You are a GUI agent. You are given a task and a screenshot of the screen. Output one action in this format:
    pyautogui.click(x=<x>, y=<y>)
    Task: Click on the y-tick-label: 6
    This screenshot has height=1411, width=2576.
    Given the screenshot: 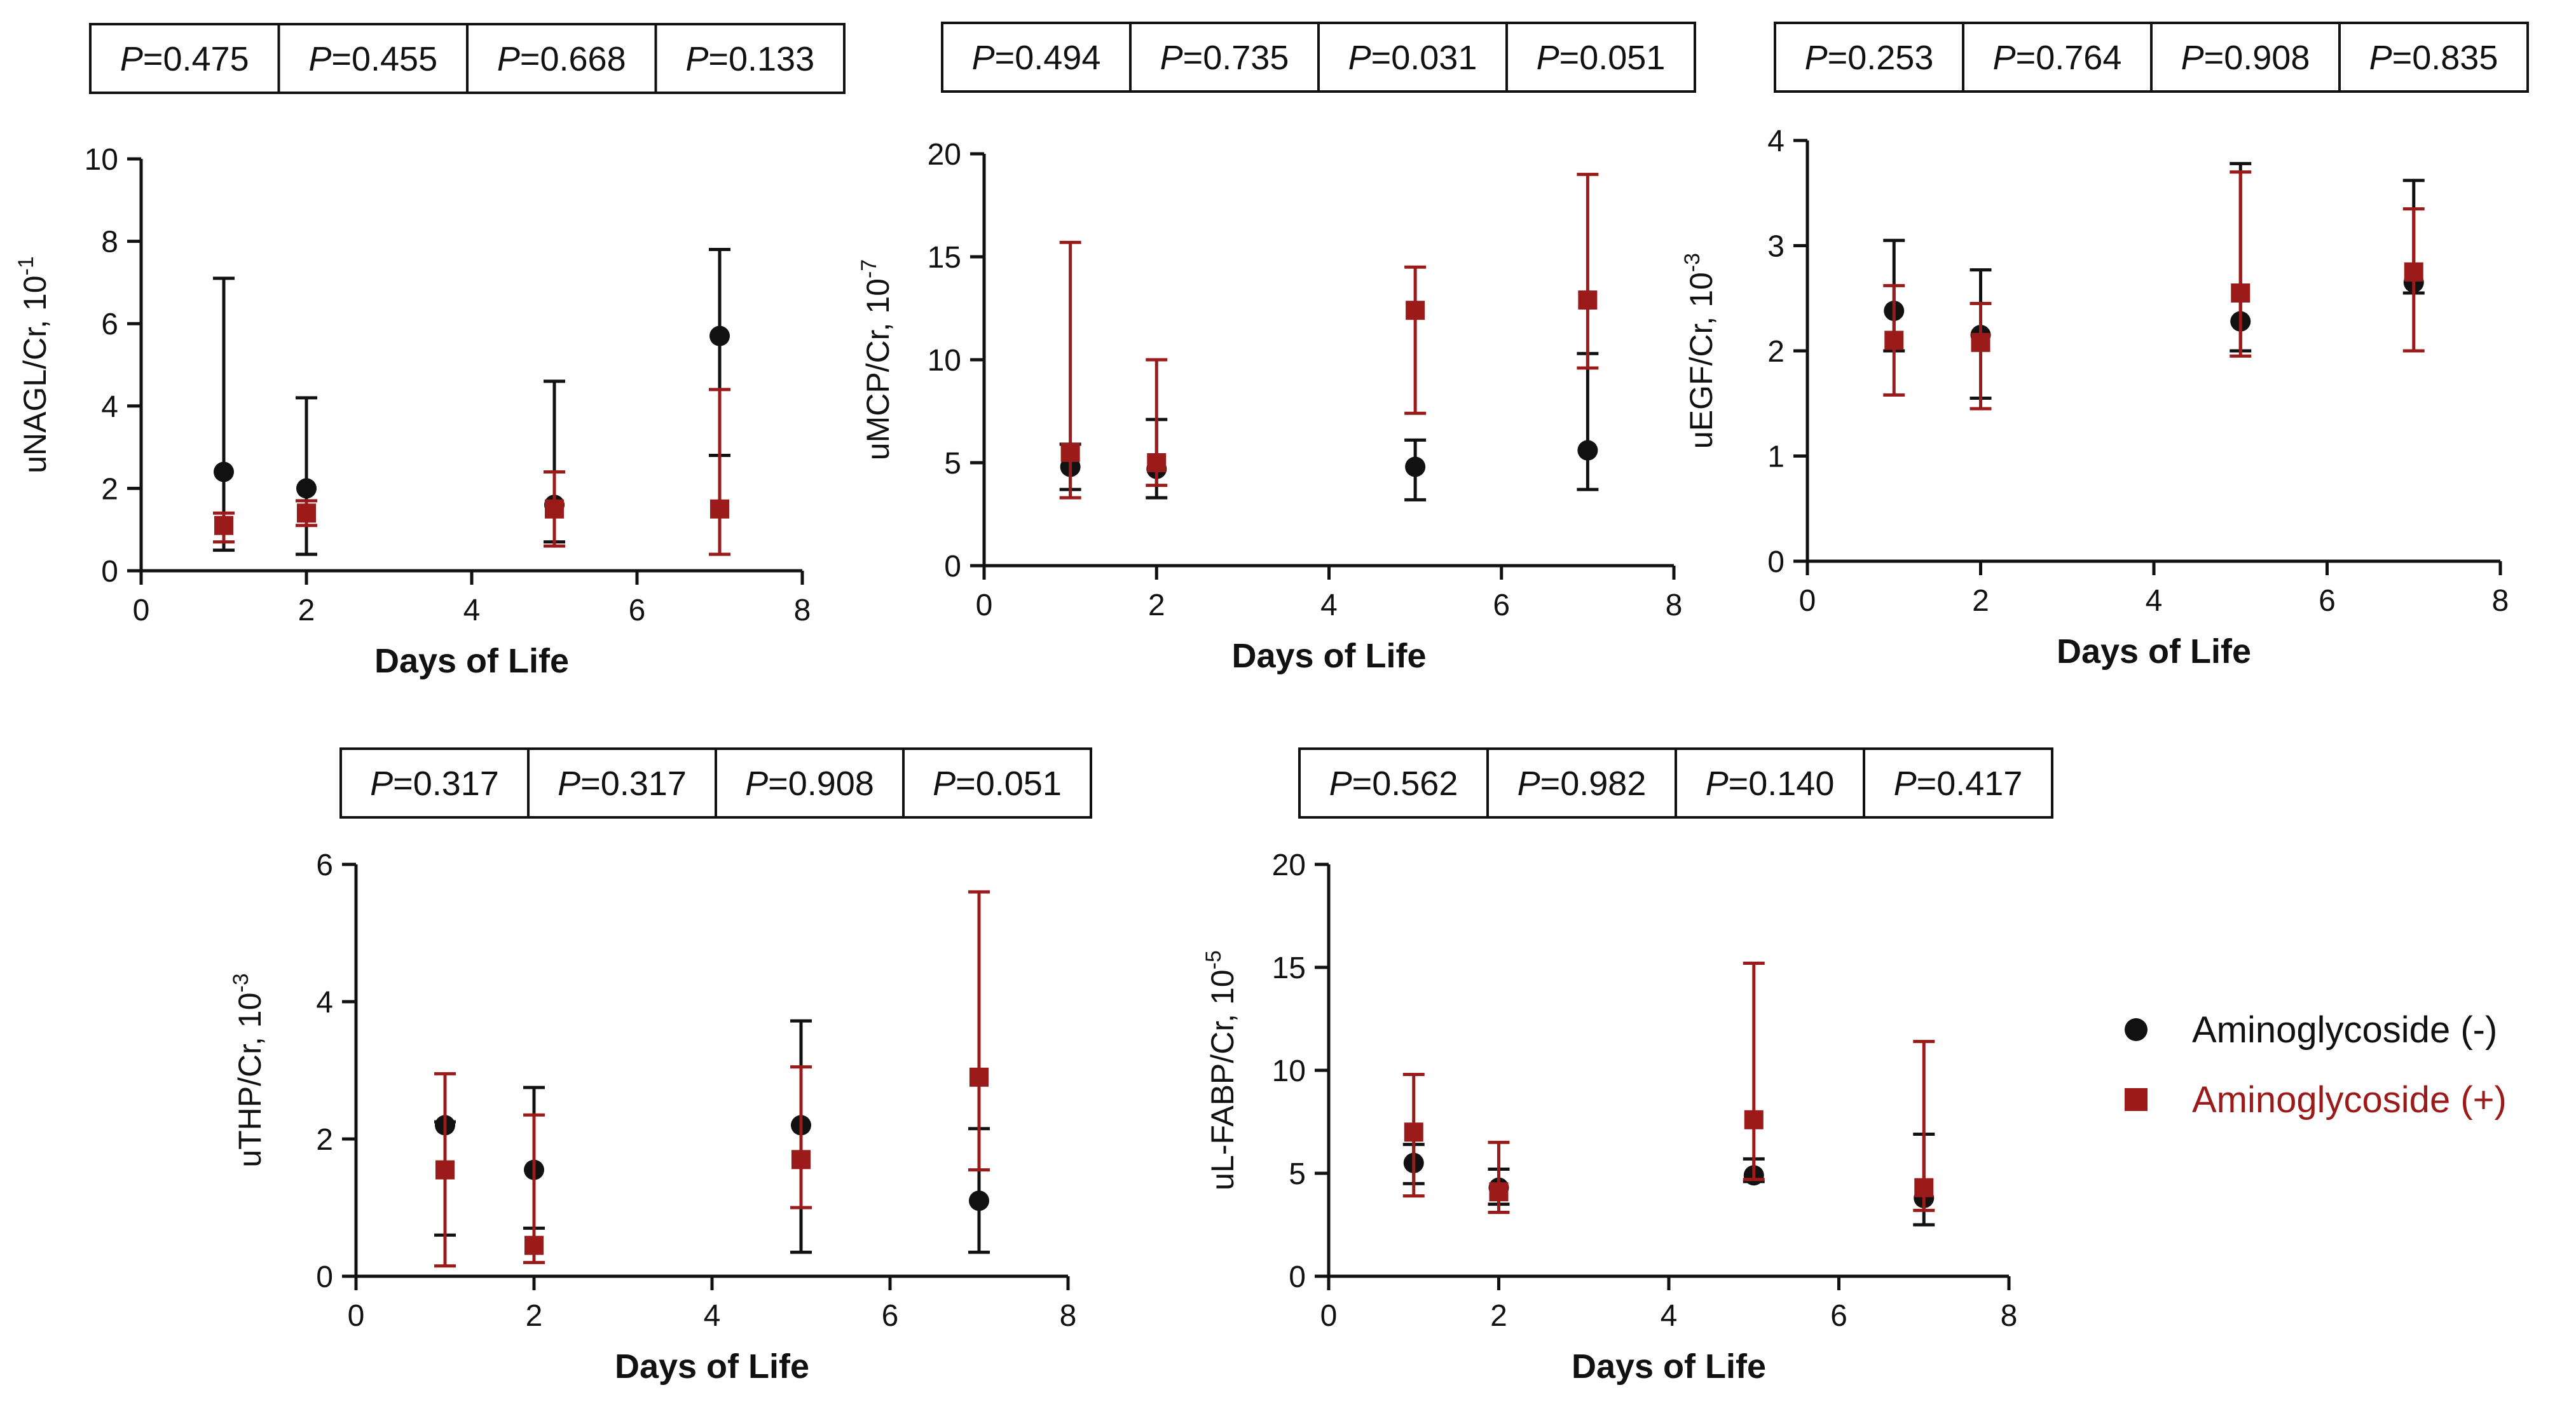 What is the action you would take?
    pyautogui.click(x=109, y=324)
    